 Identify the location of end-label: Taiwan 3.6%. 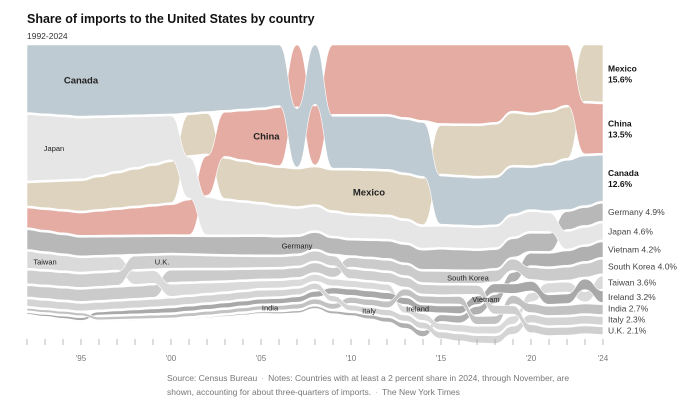
(632, 282).